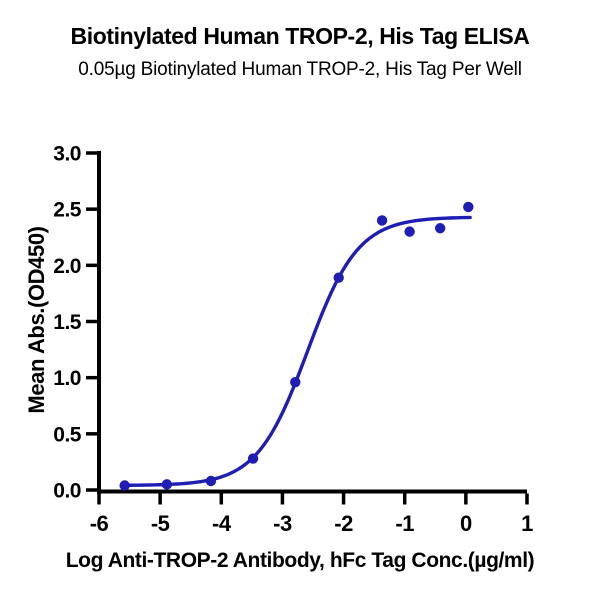  What do you see at coordinates (160, 523) in the screenshot?
I see `x-tick-label: -5` at bounding box center [160, 523].